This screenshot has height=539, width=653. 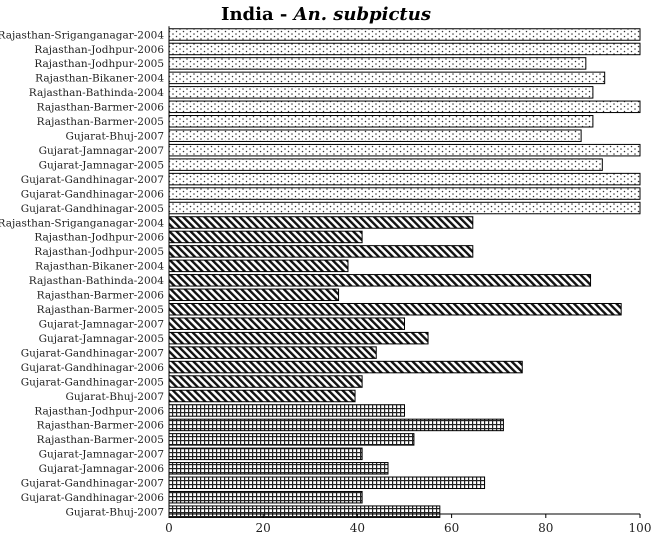 I want to click on x-tick-label: 80, so click(x=545, y=528).